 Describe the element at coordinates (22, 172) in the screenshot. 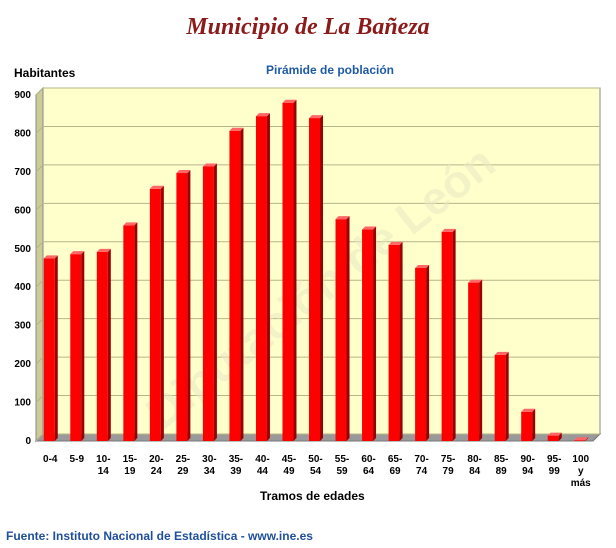

I see `y-tick-label: 700` at that location.